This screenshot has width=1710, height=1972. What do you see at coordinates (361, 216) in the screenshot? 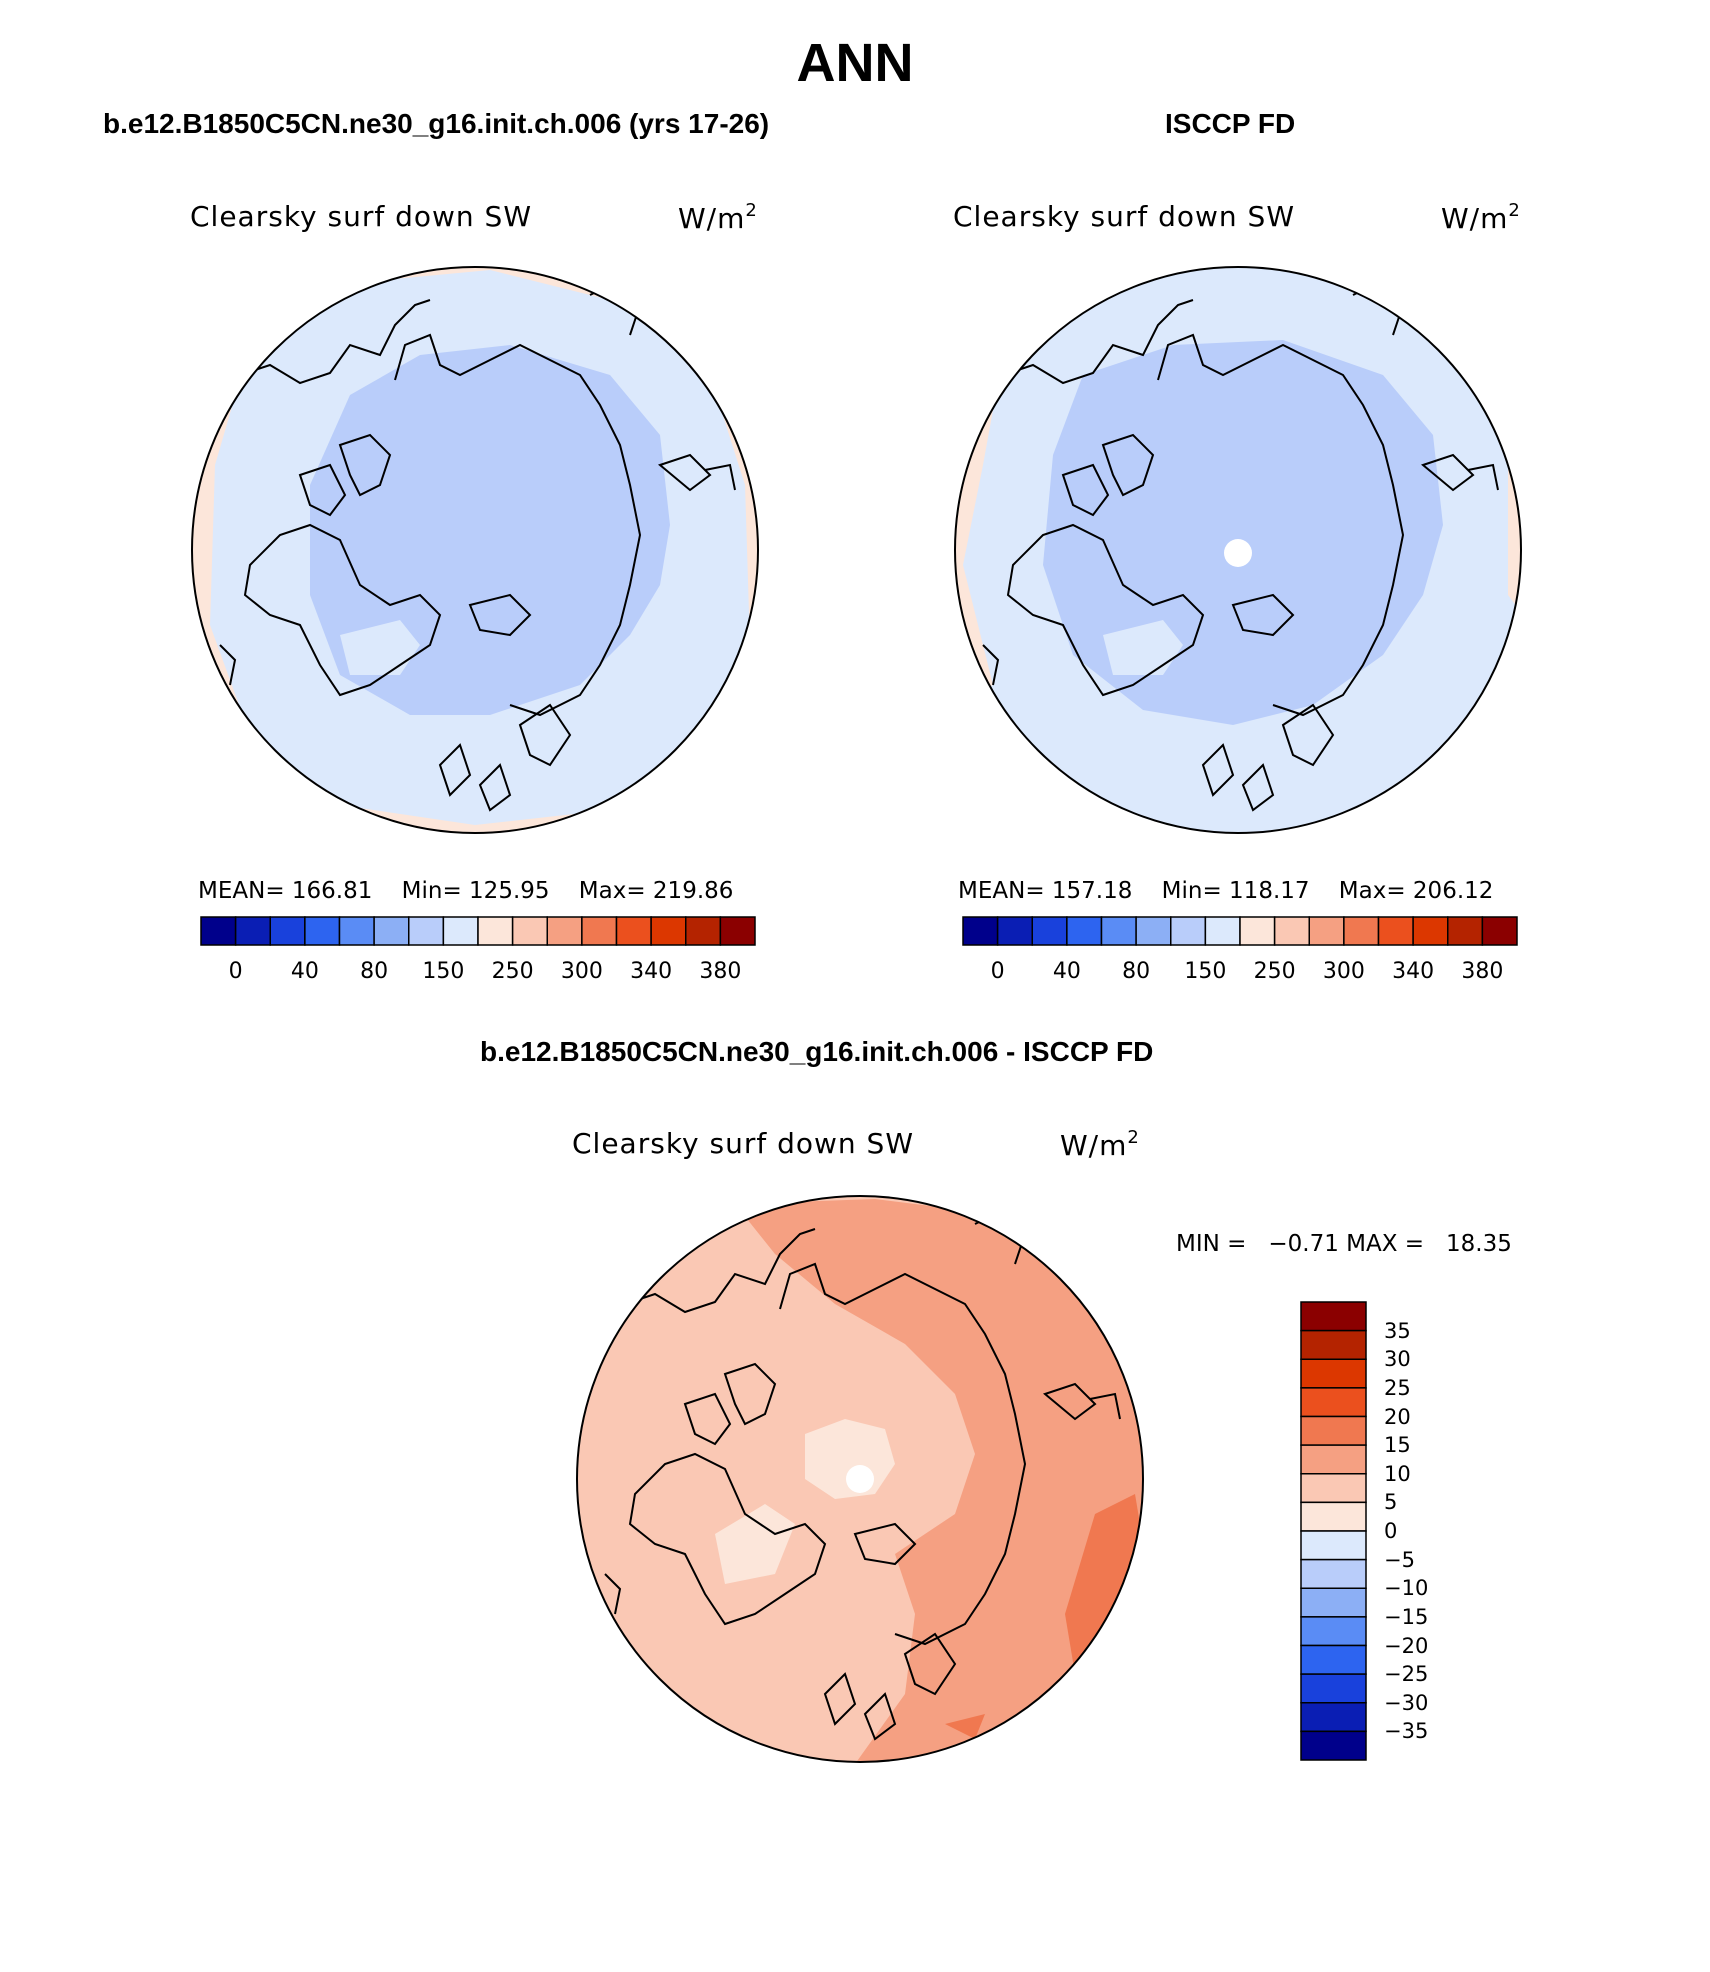
I see `panel-1-variable-label: Clearsky surf down SW` at bounding box center [361, 216].